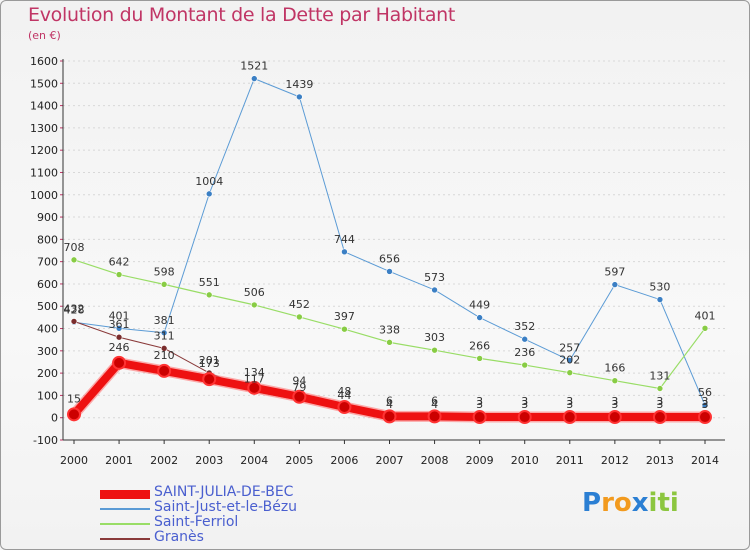 The height and width of the screenshot is (550, 750). I want to click on y-tick-label: 200, so click(47, 373).